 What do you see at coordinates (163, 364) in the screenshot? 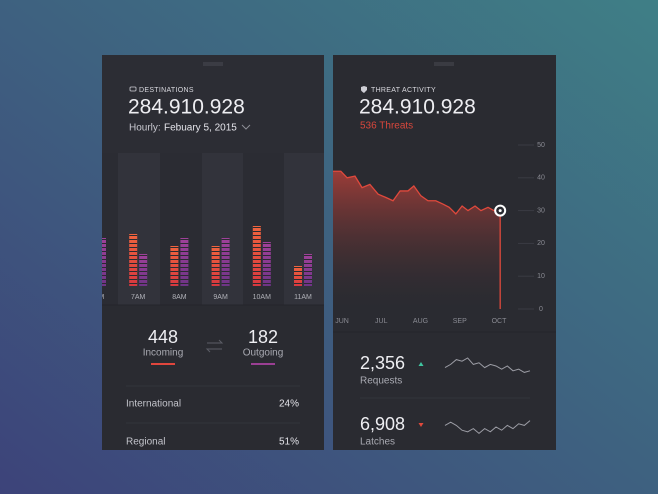
I see `incoming-underline` at bounding box center [163, 364].